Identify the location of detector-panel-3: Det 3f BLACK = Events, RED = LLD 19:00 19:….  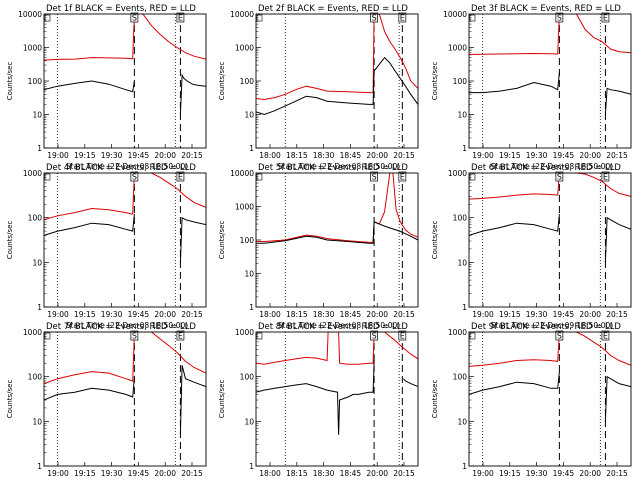
(531, 87).